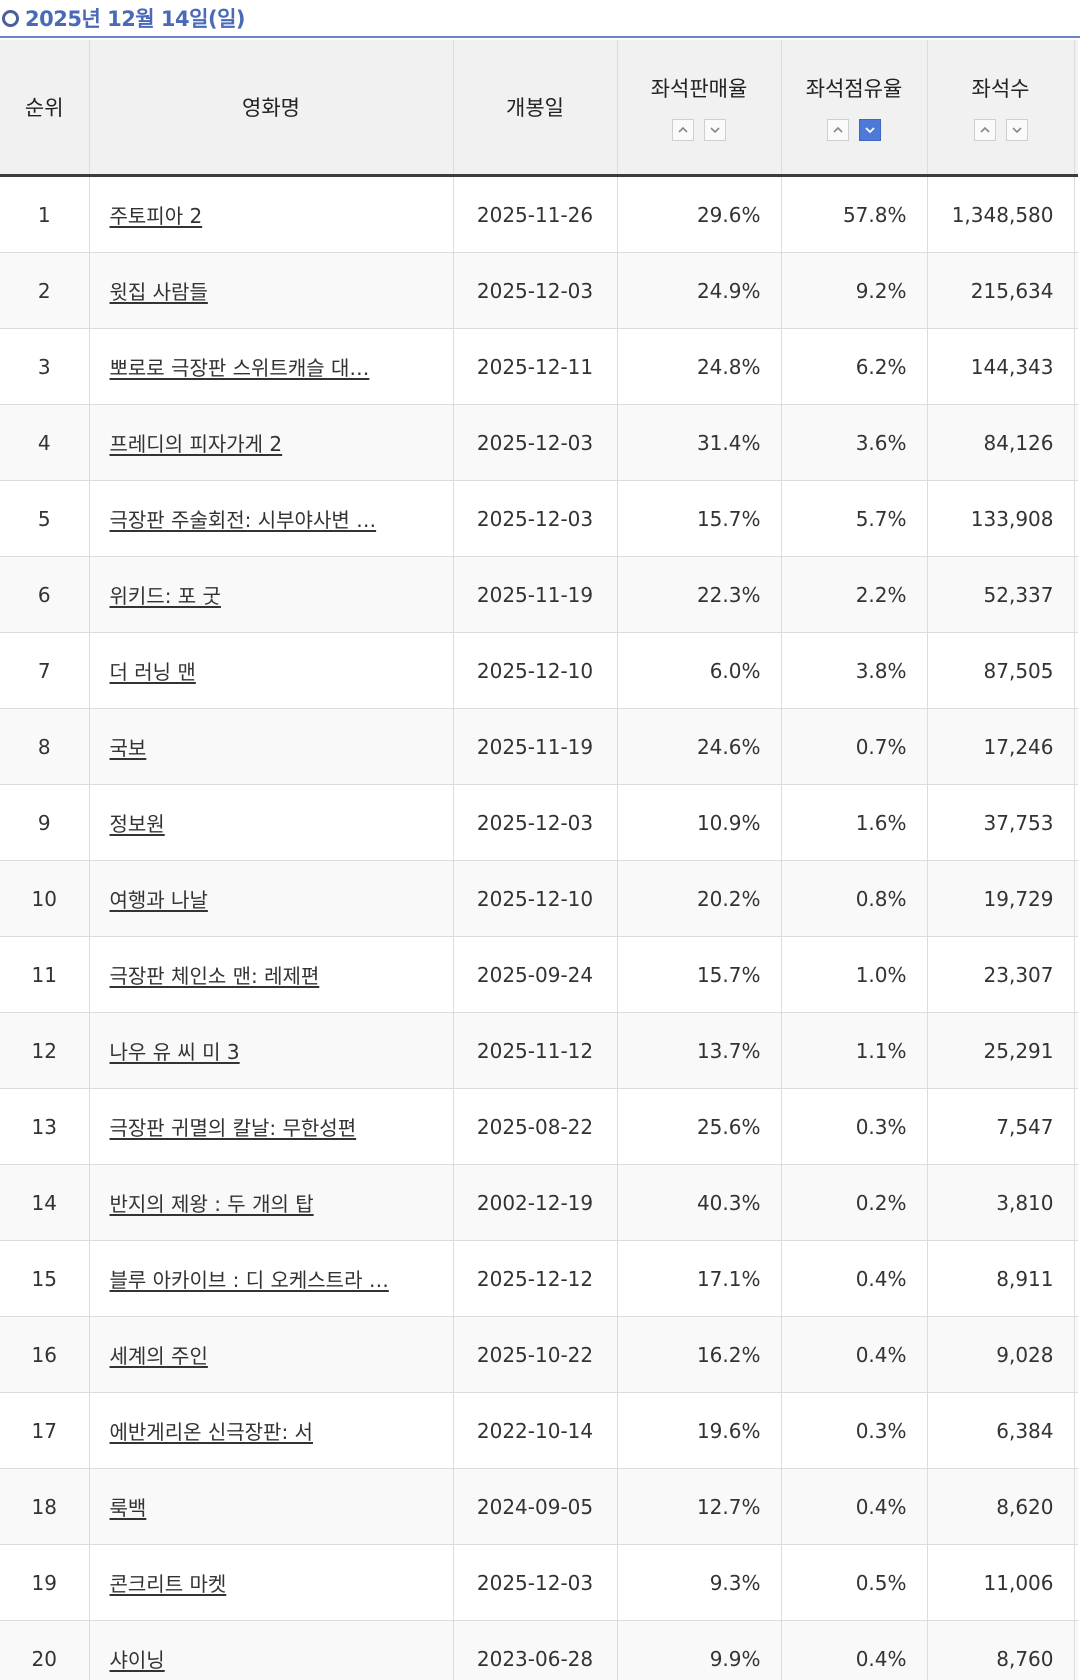  Describe the element at coordinates (128, 1508) in the screenshot. I see `movie-title-link: 룩백` at that location.